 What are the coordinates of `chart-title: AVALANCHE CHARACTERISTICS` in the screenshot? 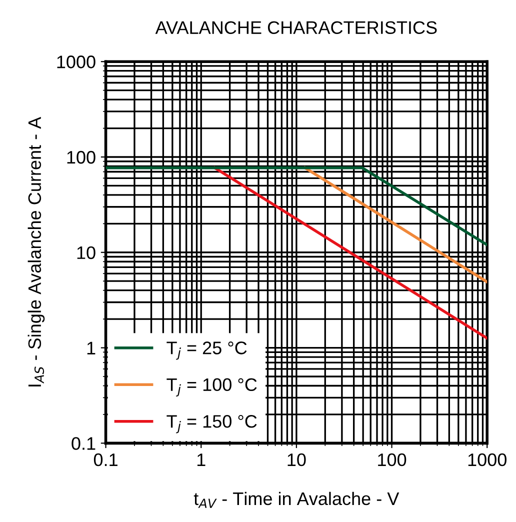 It's located at (296, 27).